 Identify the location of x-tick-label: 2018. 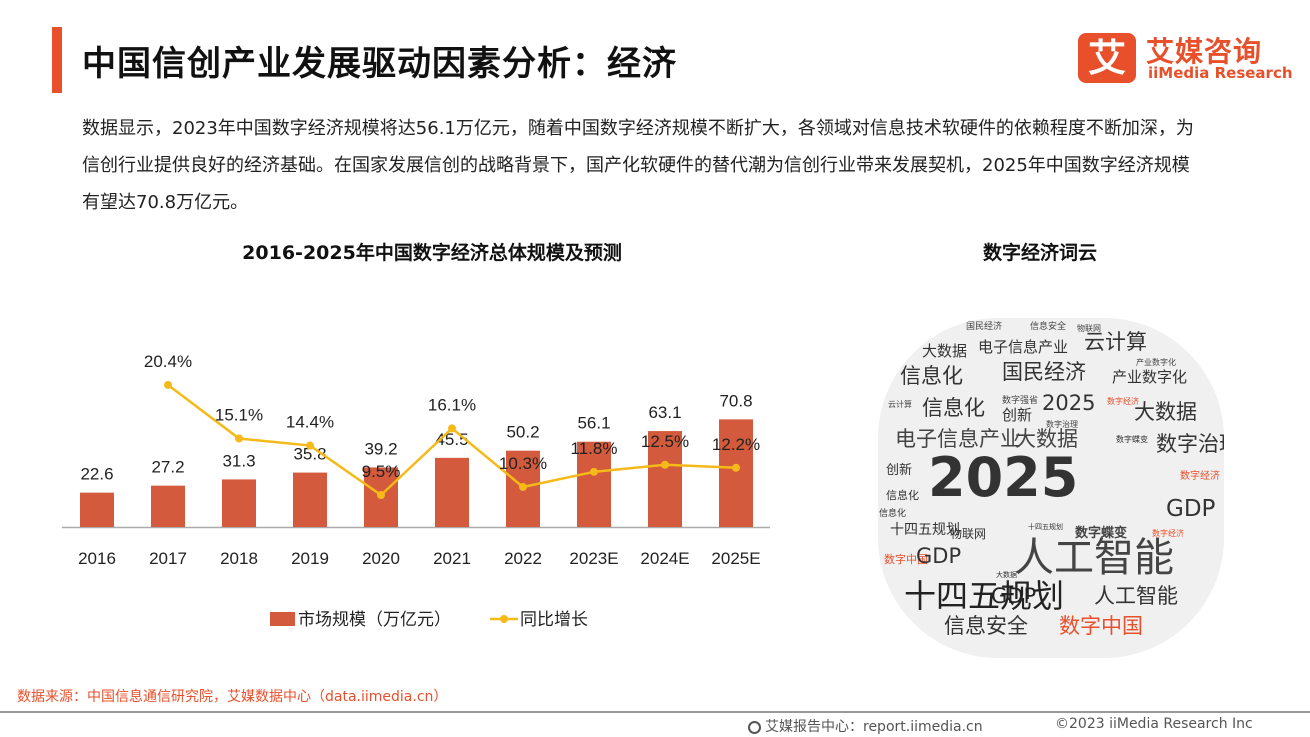
(239, 558).